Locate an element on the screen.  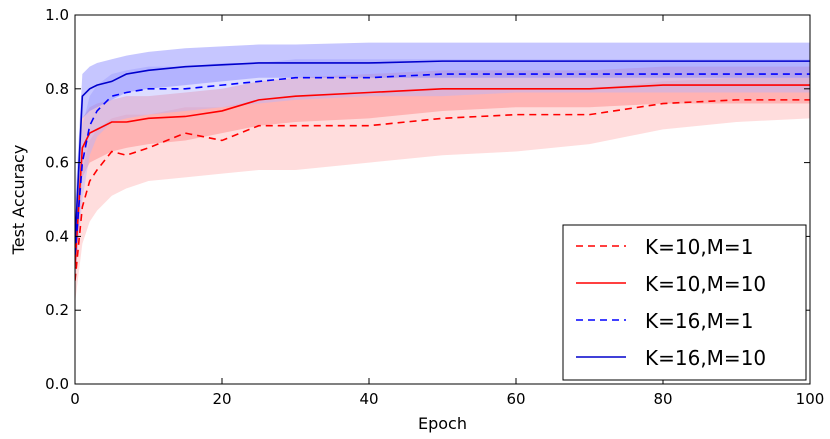
legend-entry-4: K=16,M=10 is located at coordinates (671, 358).